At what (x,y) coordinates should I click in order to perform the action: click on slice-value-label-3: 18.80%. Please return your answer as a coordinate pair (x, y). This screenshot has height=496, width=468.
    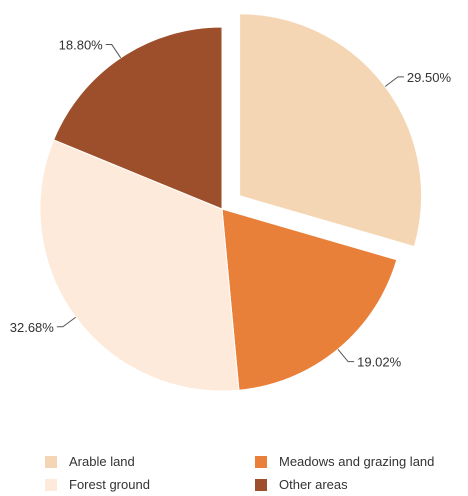
    Looking at the image, I should click on (81, 45).